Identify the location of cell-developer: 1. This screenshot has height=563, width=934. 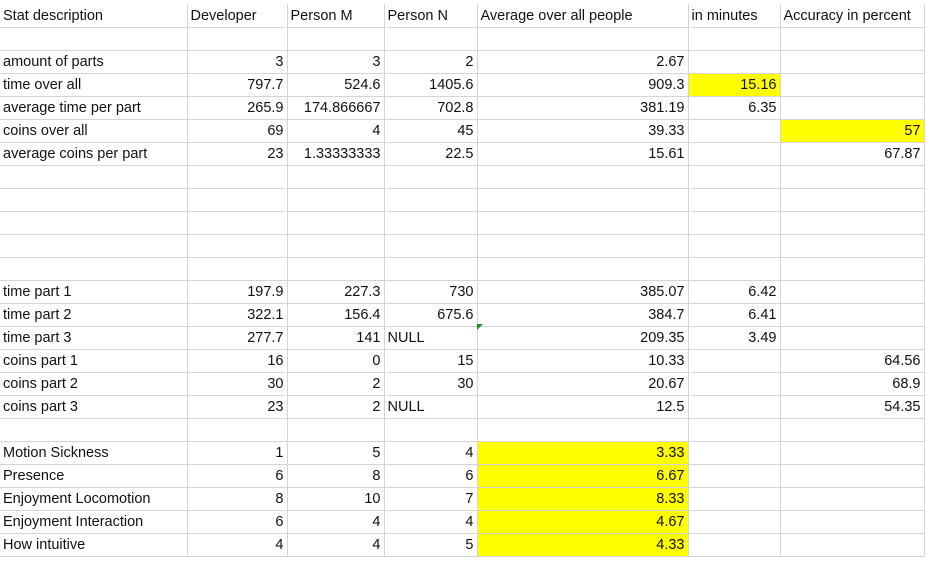
(237, 453).